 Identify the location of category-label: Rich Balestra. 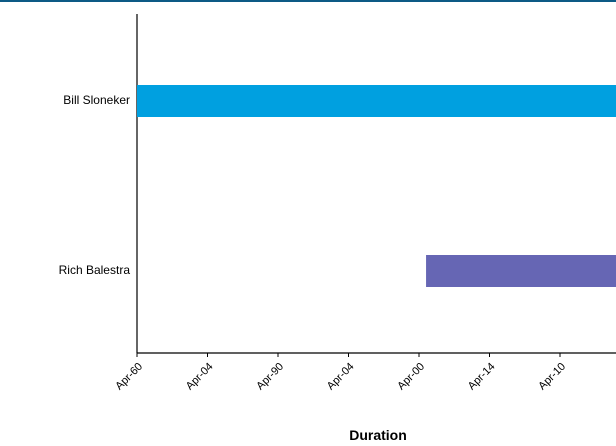
(95, 270).